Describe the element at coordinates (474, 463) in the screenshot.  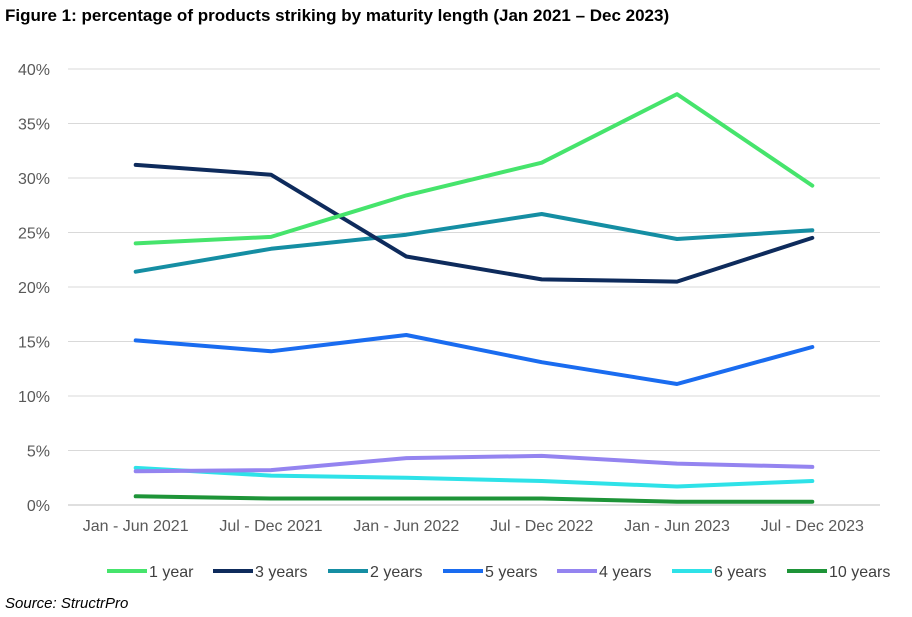
I see `series-line-4-years` at that location.